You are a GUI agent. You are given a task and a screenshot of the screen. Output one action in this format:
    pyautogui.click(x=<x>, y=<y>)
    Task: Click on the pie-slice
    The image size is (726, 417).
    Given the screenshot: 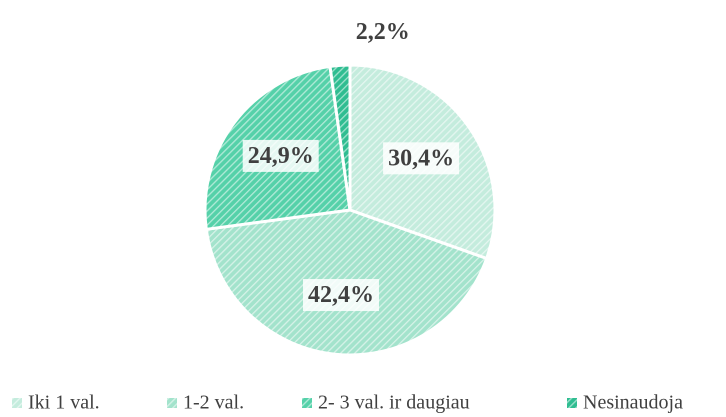 What is the action you would take?
    pyautogui.click(x=340, y=137)
    